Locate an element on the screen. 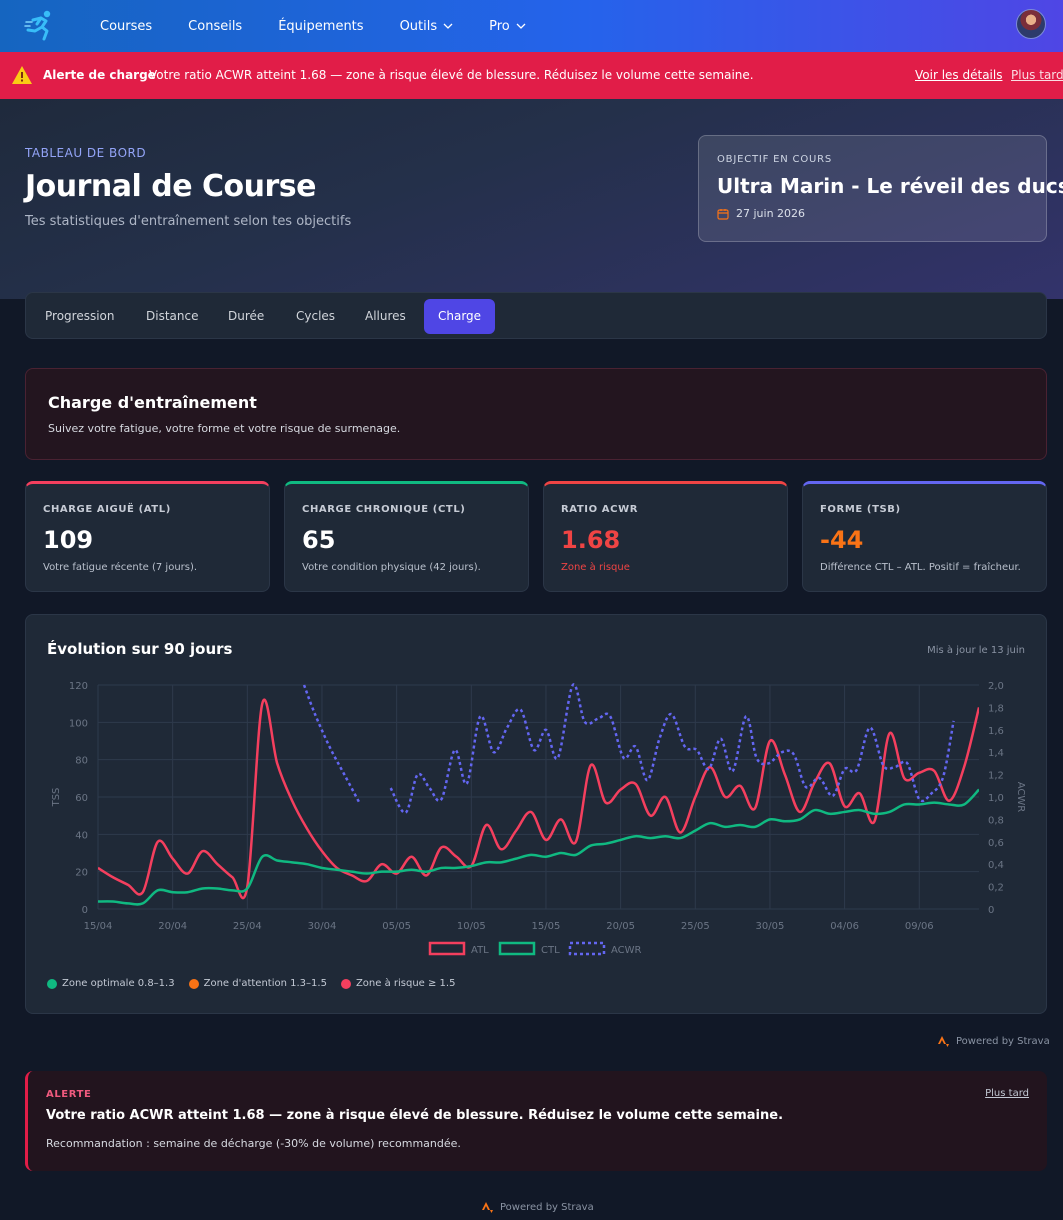 The image size is (1063, 1220). goal-name: Ultra Marin - Le réveil des ducs is located at coordinates (890, 186).